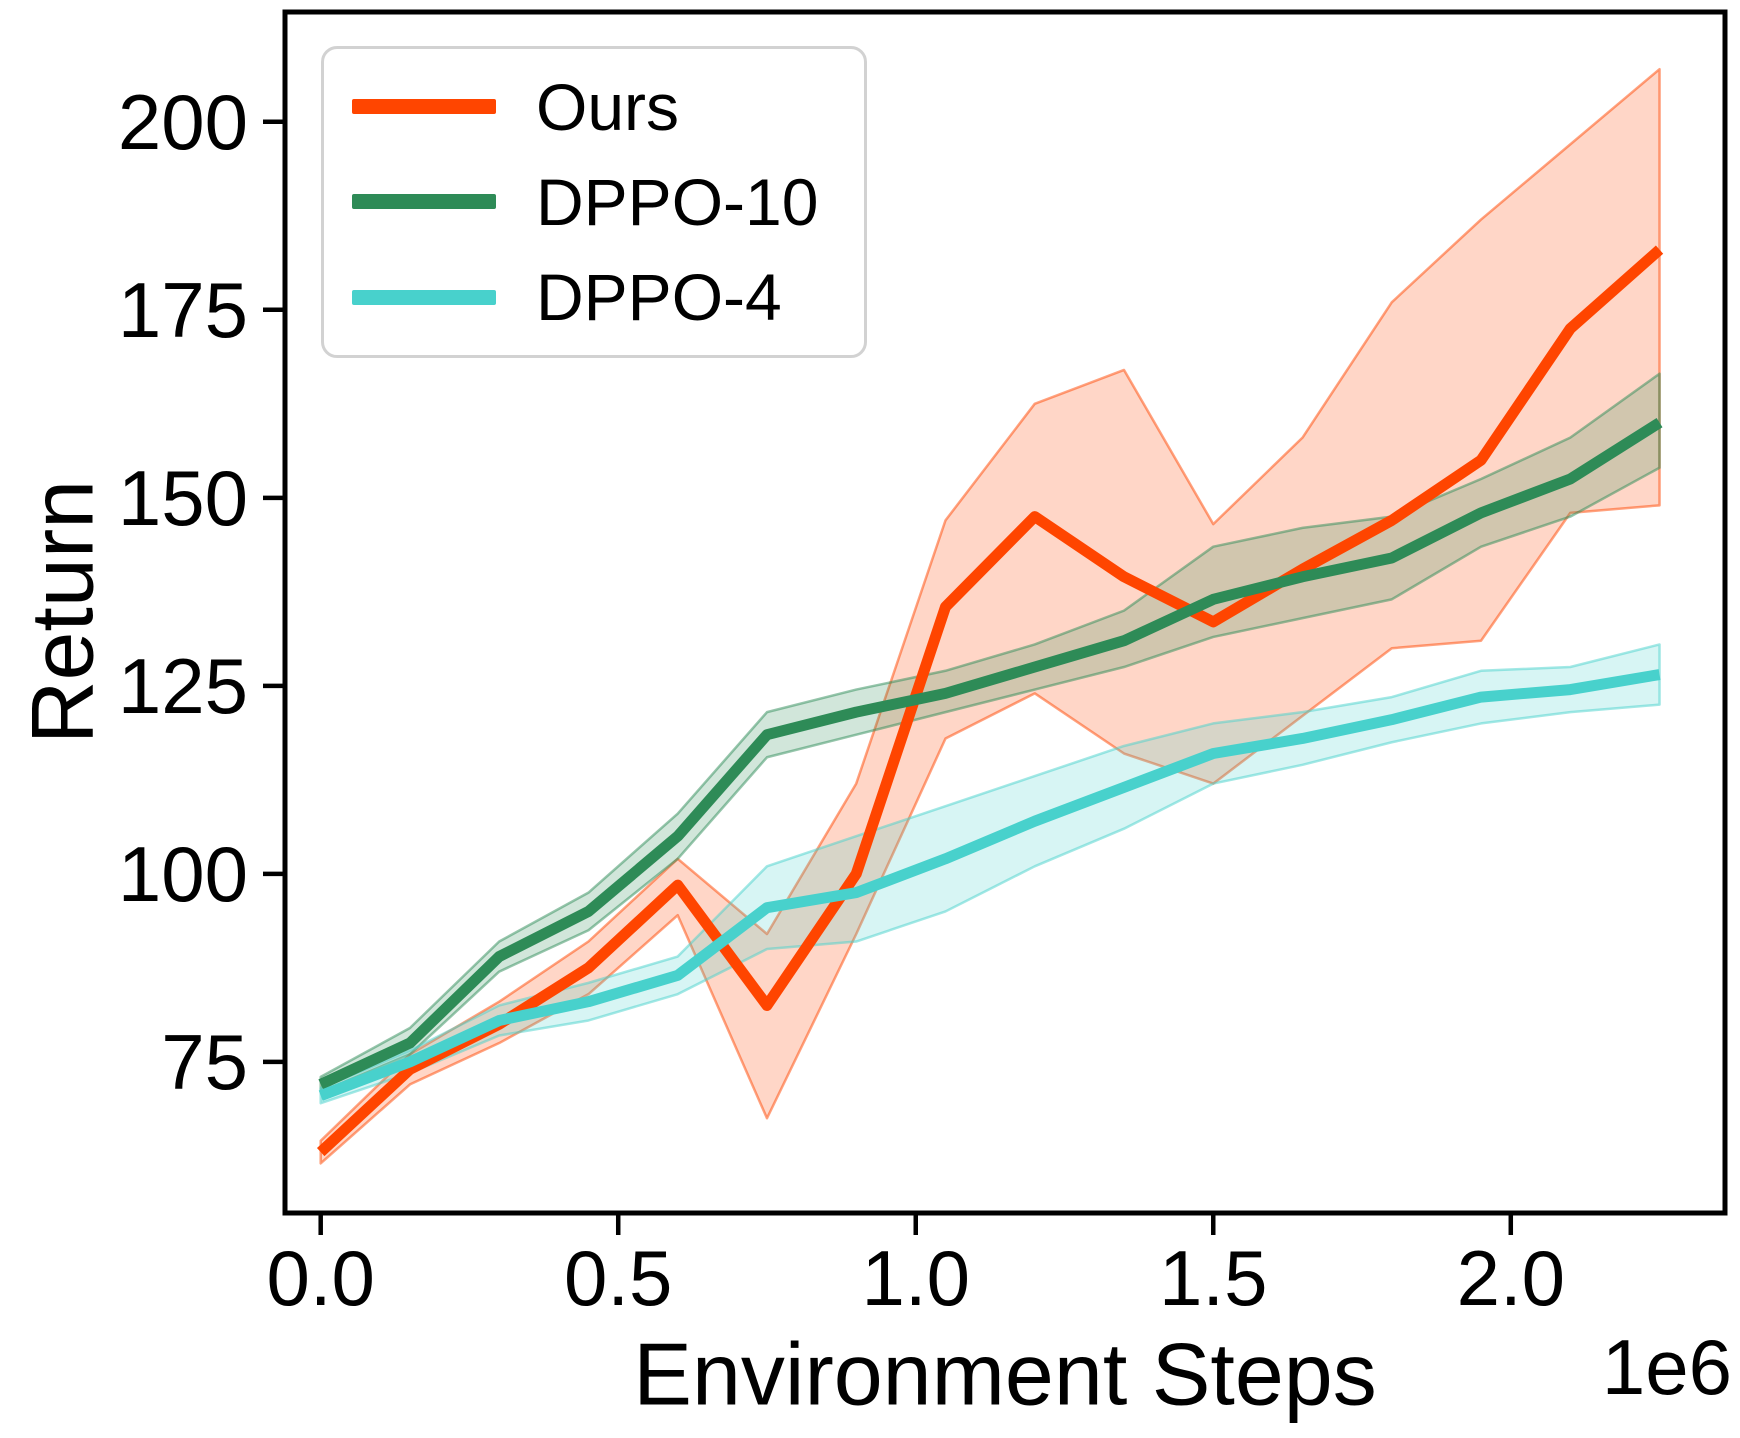 This screenshot has width=1740, height=1438. I want to click on legend-swatch-ours, so click(424, 107).